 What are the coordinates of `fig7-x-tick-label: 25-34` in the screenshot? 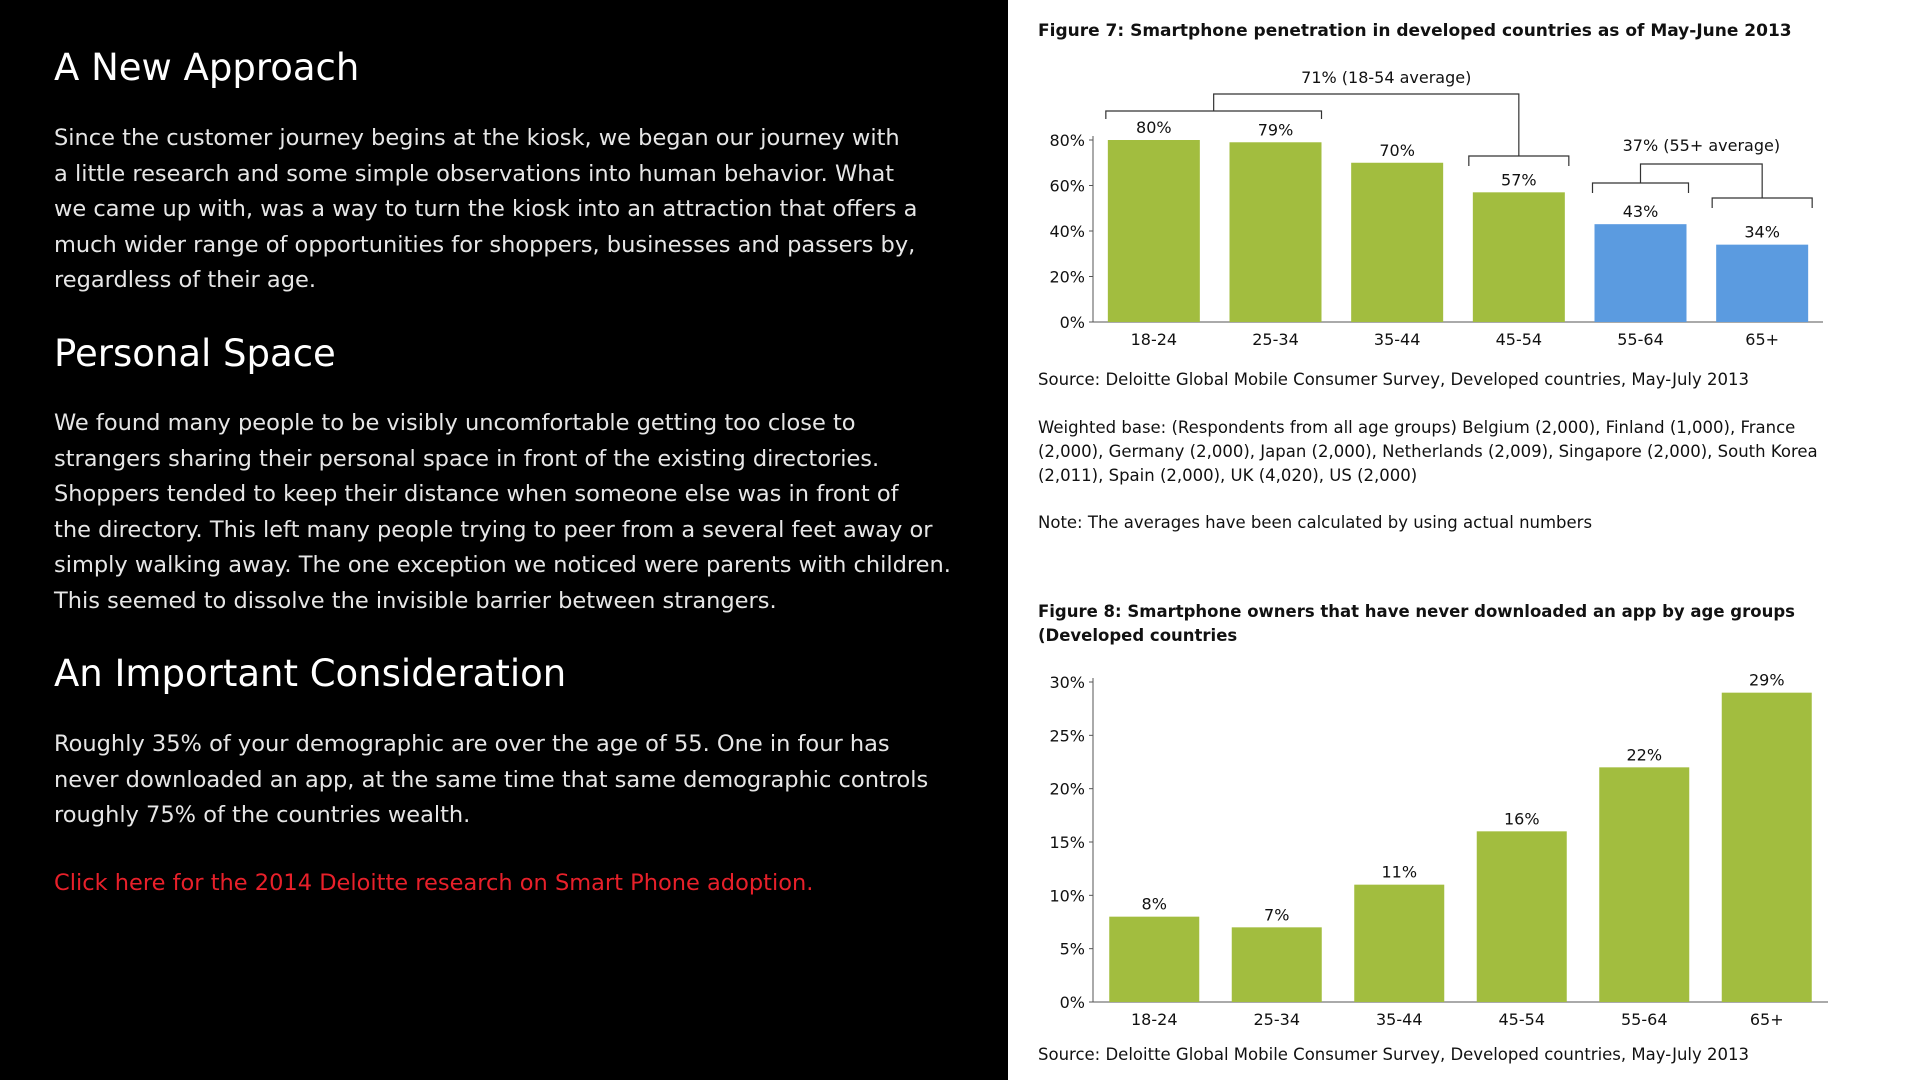 It's located at (1275, 339).